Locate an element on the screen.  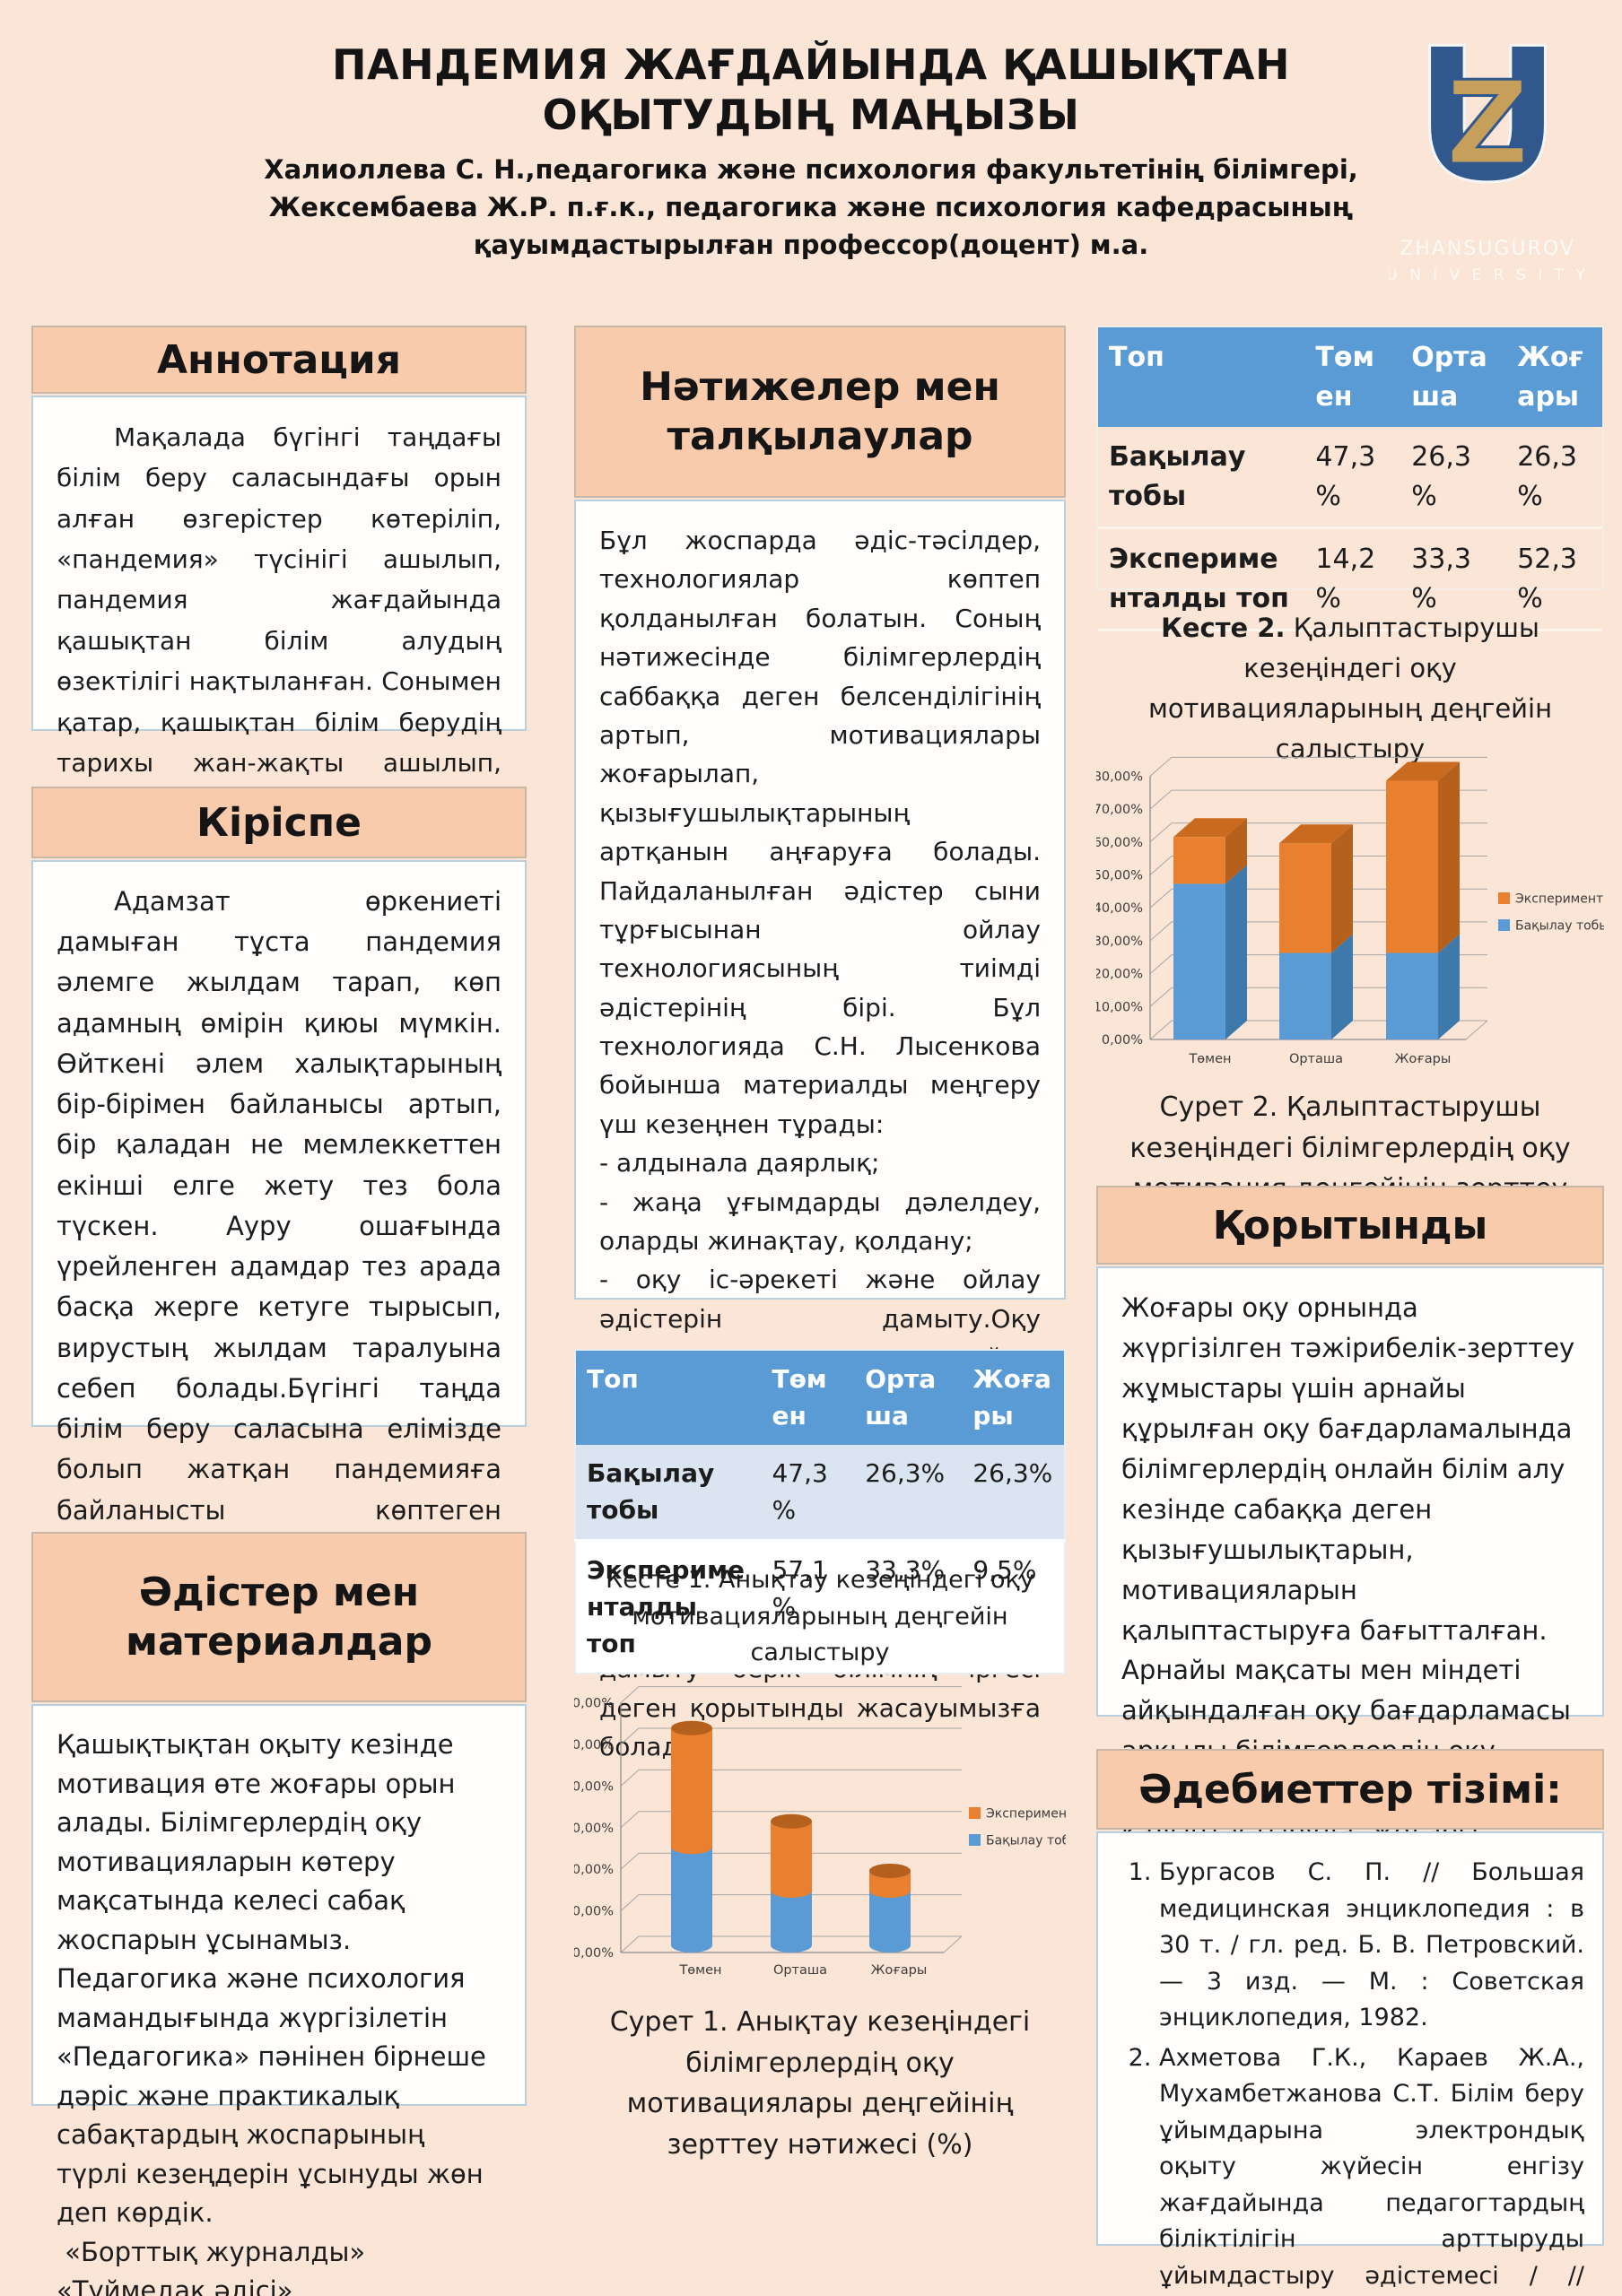
references-title: Әдебиеттер тізімі: is located at coordinates (1350, 1789).